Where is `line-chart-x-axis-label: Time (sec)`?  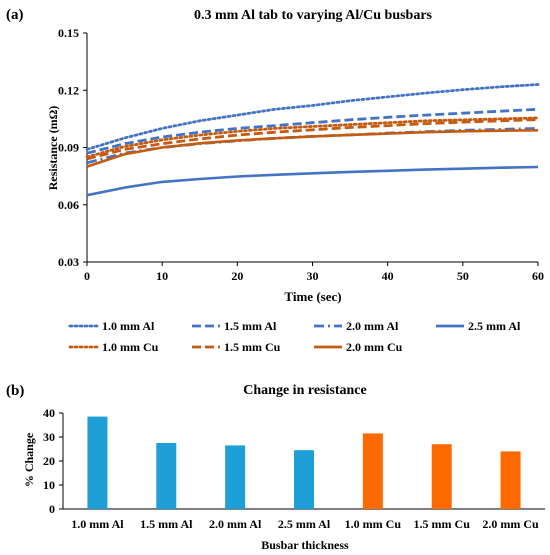 line-chart-x-axis-label: Time (sec) is located at coordinates (312, 296).